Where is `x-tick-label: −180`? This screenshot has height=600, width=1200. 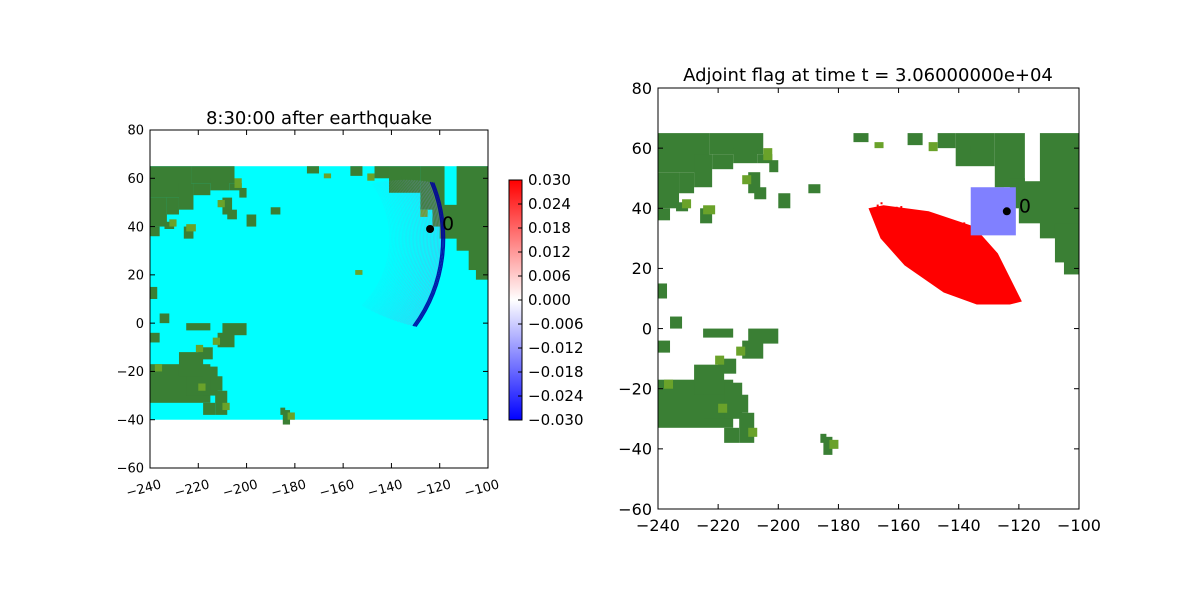 x-tick-label: −180 is located at coordinates (838, 525).